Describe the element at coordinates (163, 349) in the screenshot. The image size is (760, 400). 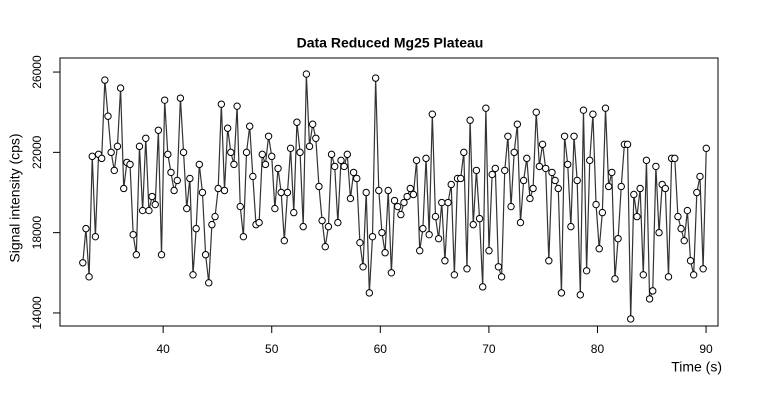
I see `x-tick-label: 40` at that location.